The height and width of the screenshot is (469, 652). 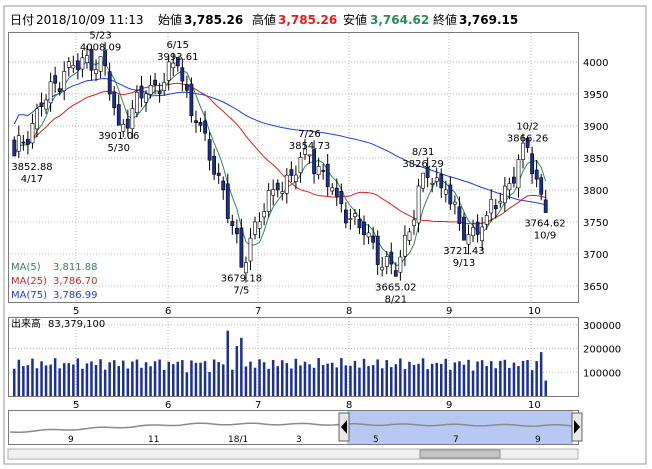 What do you see at coordinates (396, 299) in the screenshot?
I see `annotation-date: 8/21` at bounding box center [396, 299].